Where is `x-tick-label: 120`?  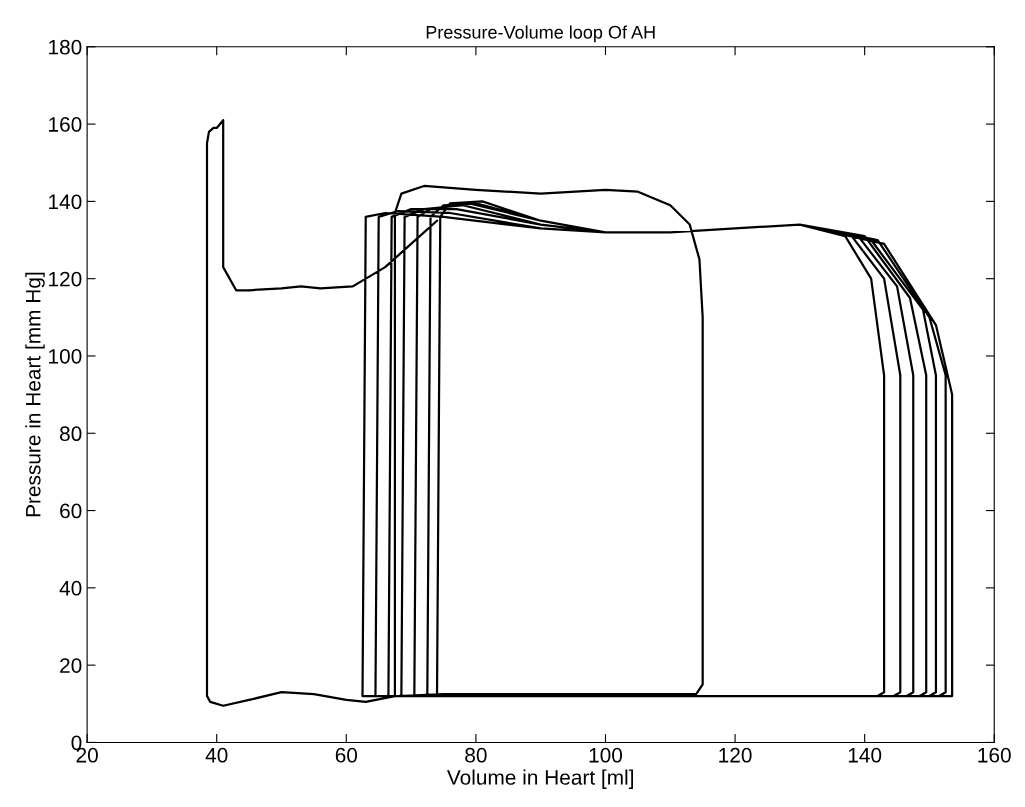 x-tick-label: 120 is located at coordinates (735, 755).